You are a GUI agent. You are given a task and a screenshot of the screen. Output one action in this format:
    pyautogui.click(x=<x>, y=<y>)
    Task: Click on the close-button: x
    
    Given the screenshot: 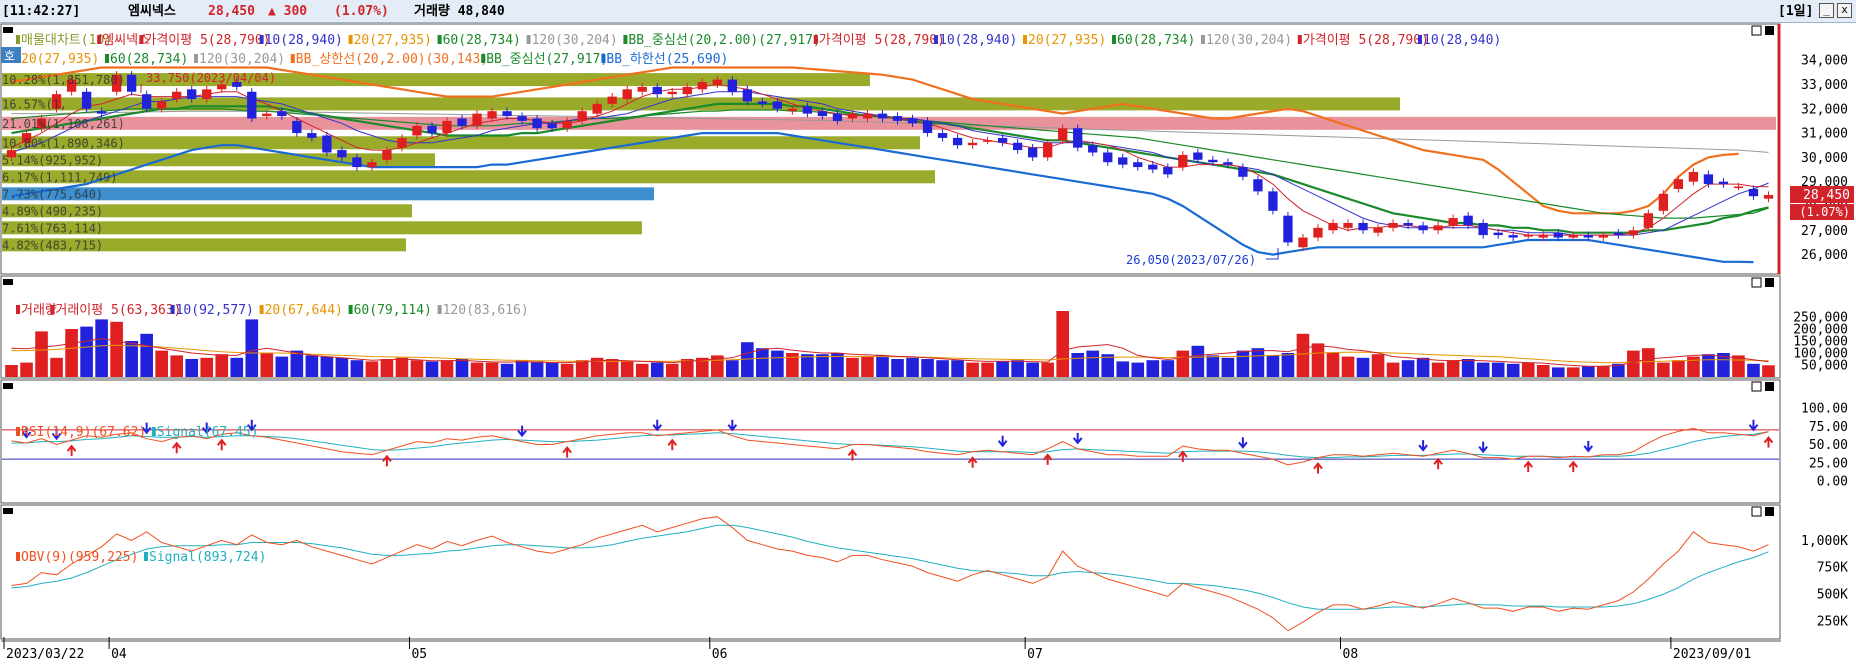 What is the action you would take?
    pyautogui.click(x=1844, y=10)
    